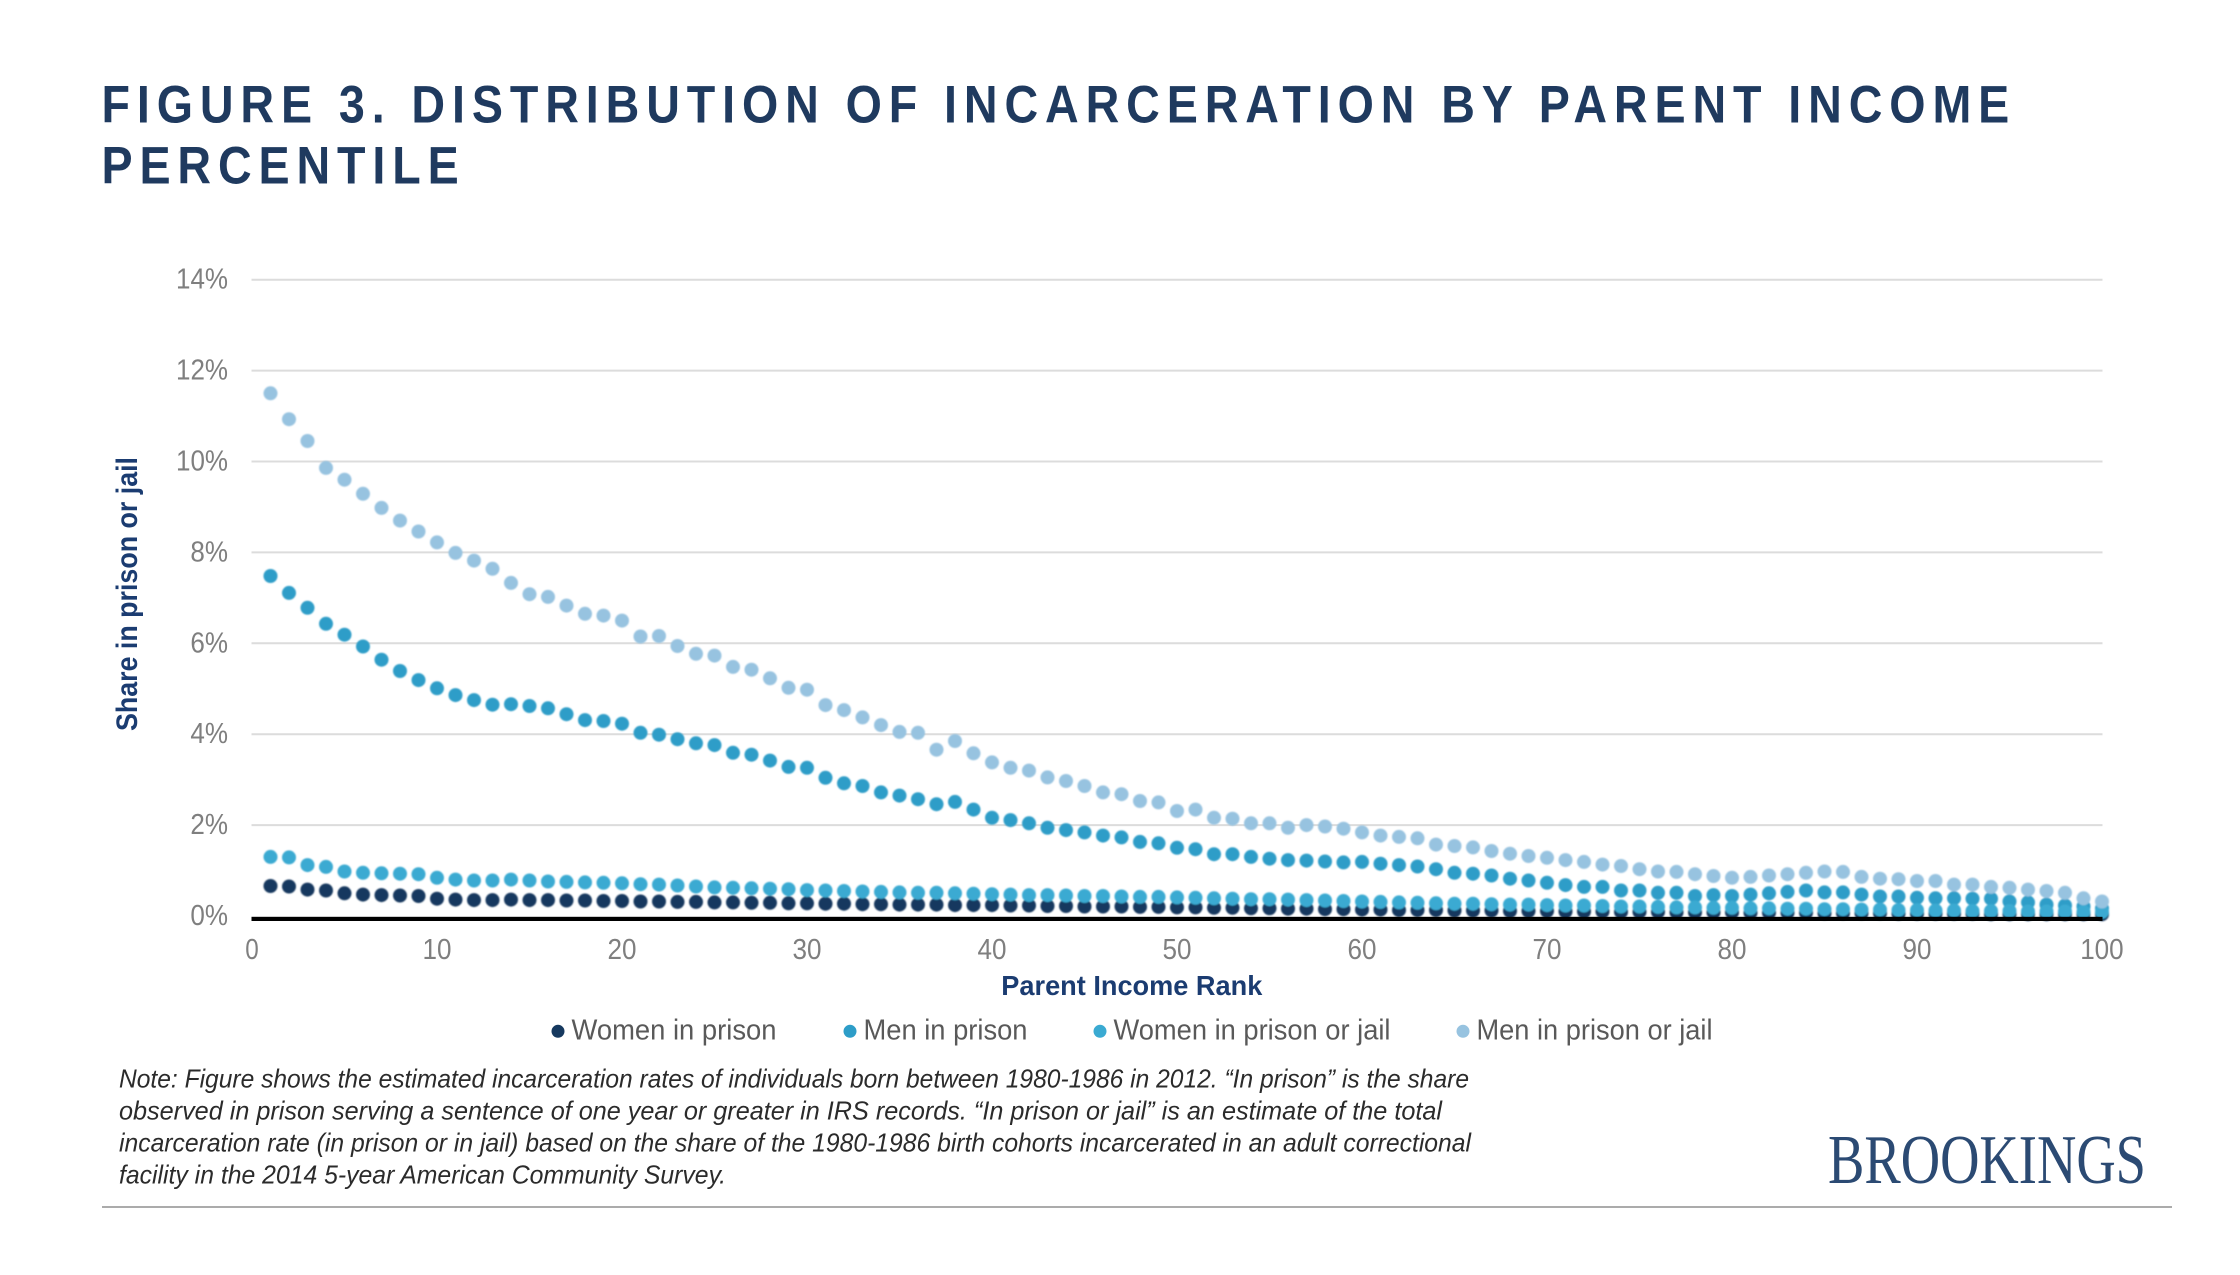 The width and height of the screenshot is (2240, 1275). I want to click on svg-text: 2%, so click(209, 825).